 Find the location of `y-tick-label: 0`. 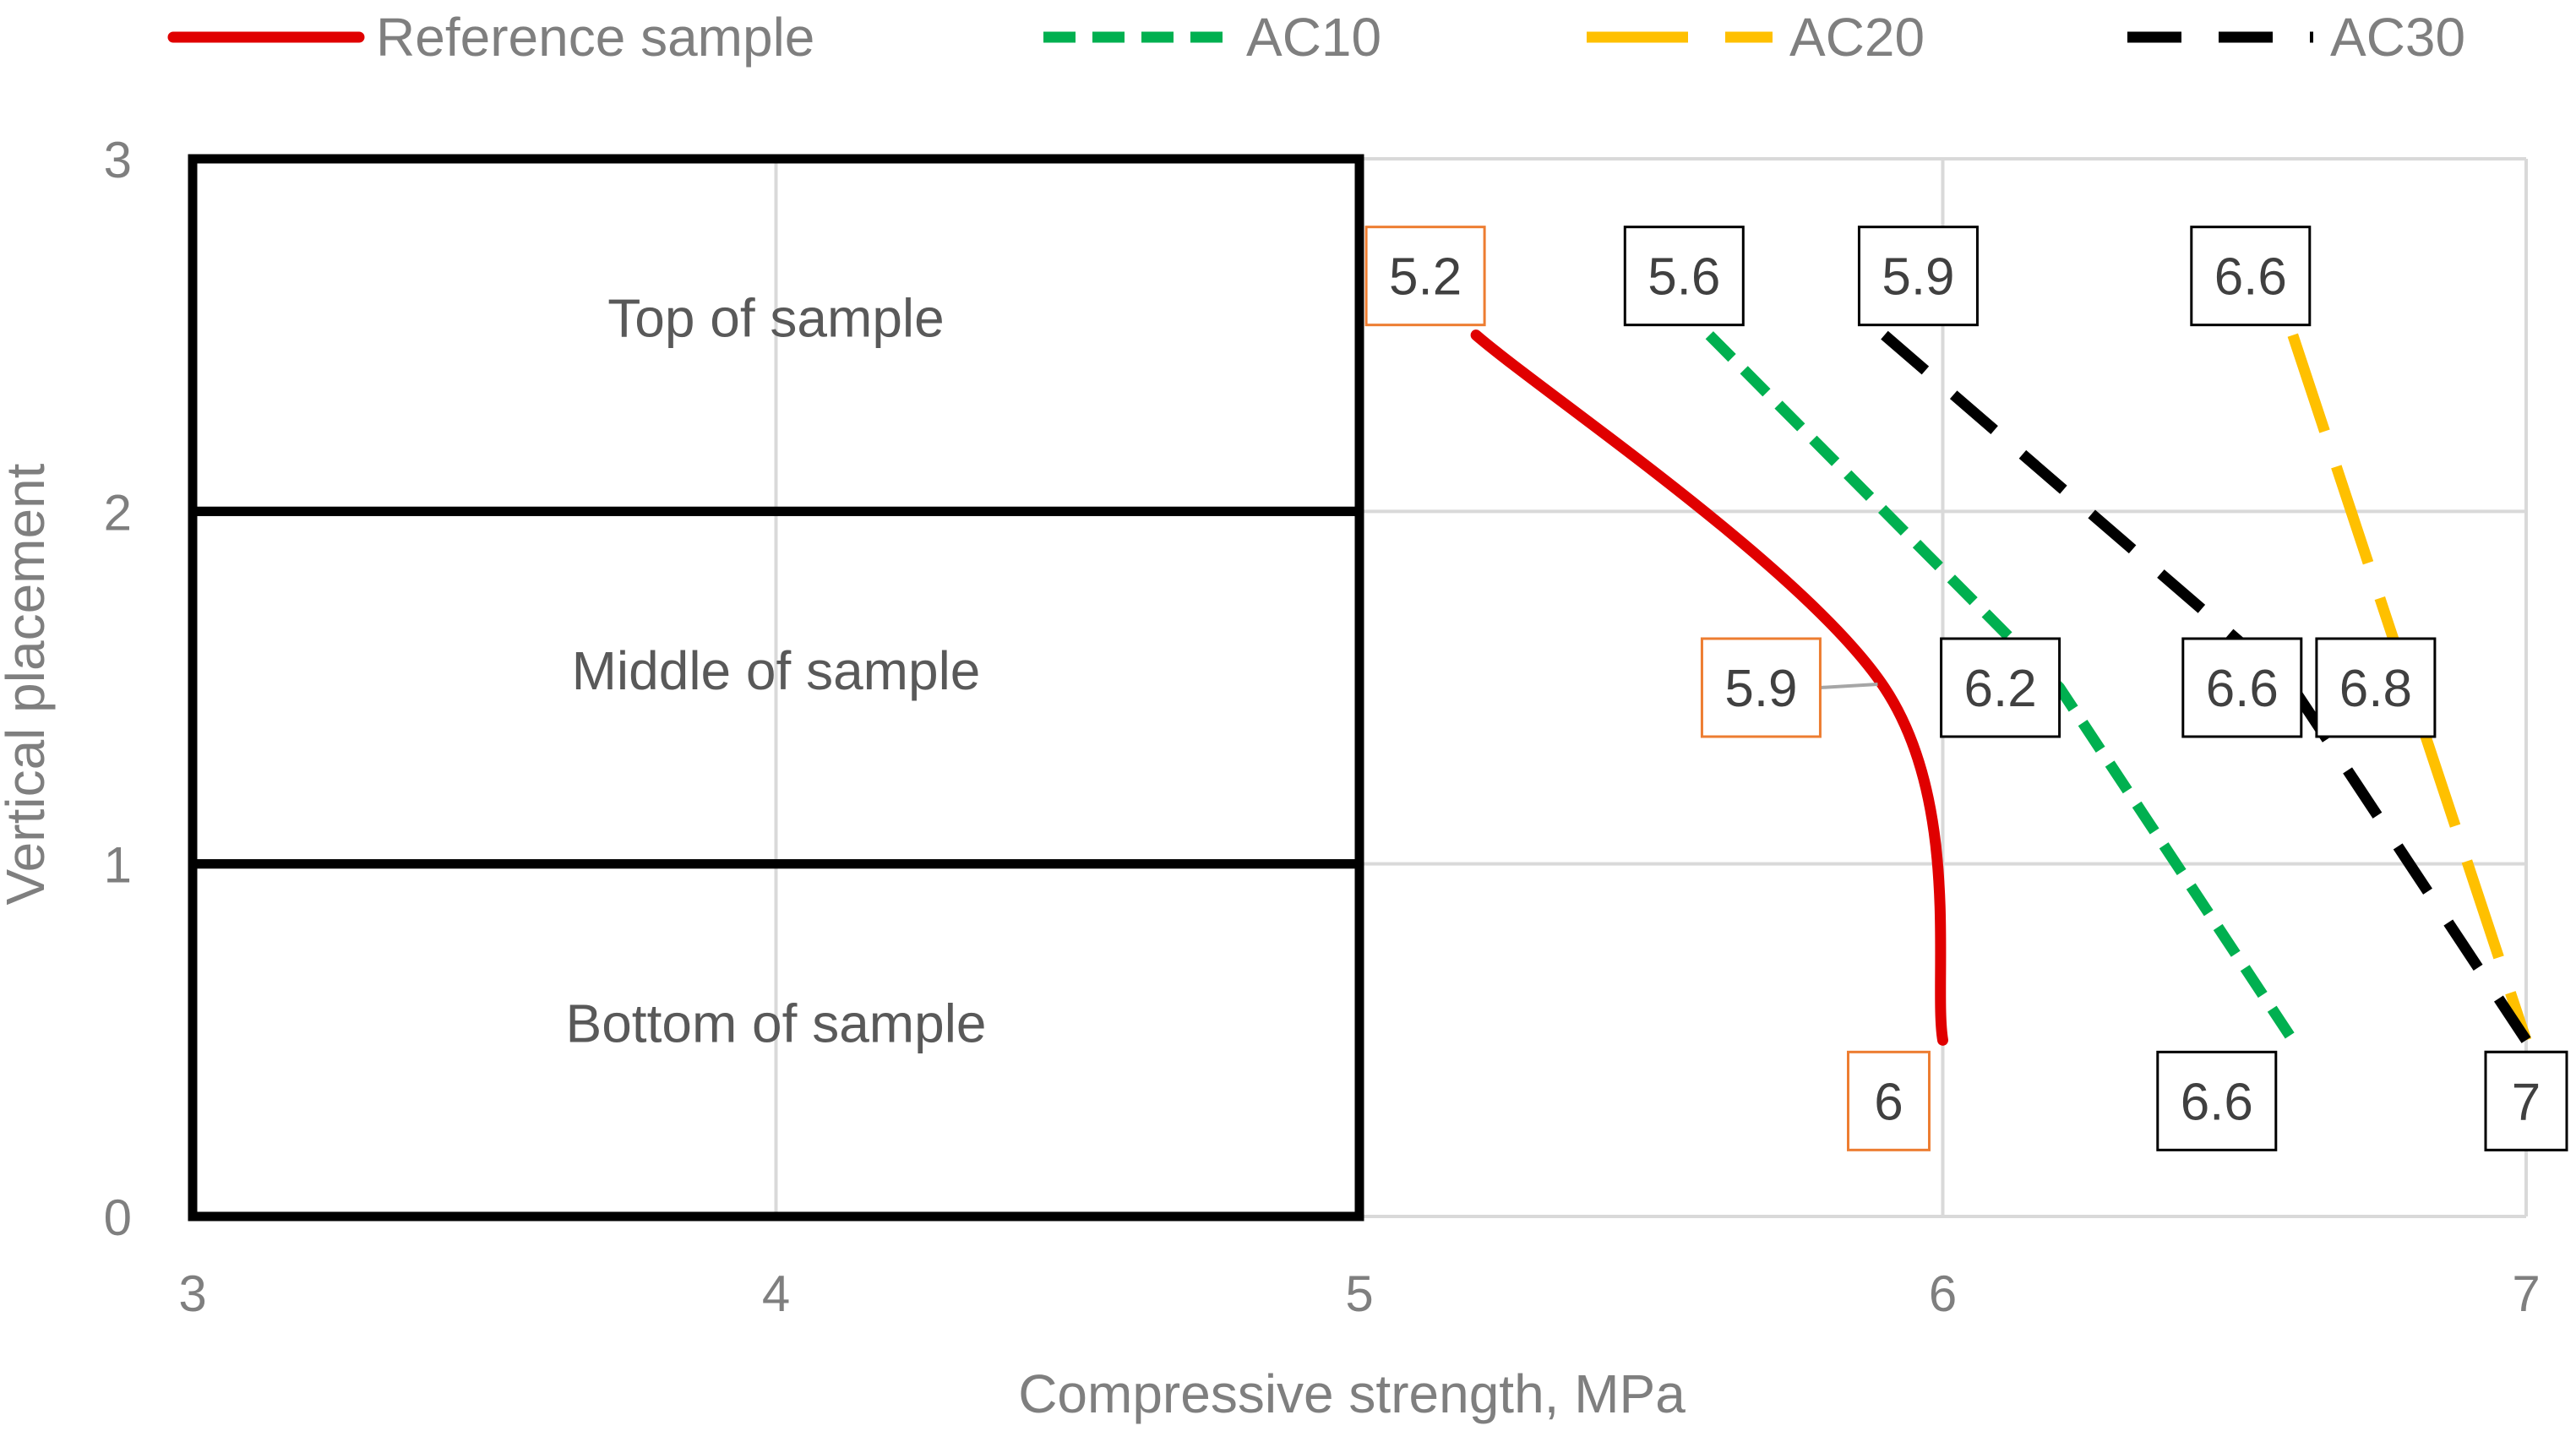

y-tick-label: 0 is located at coordinates (118, 1217).